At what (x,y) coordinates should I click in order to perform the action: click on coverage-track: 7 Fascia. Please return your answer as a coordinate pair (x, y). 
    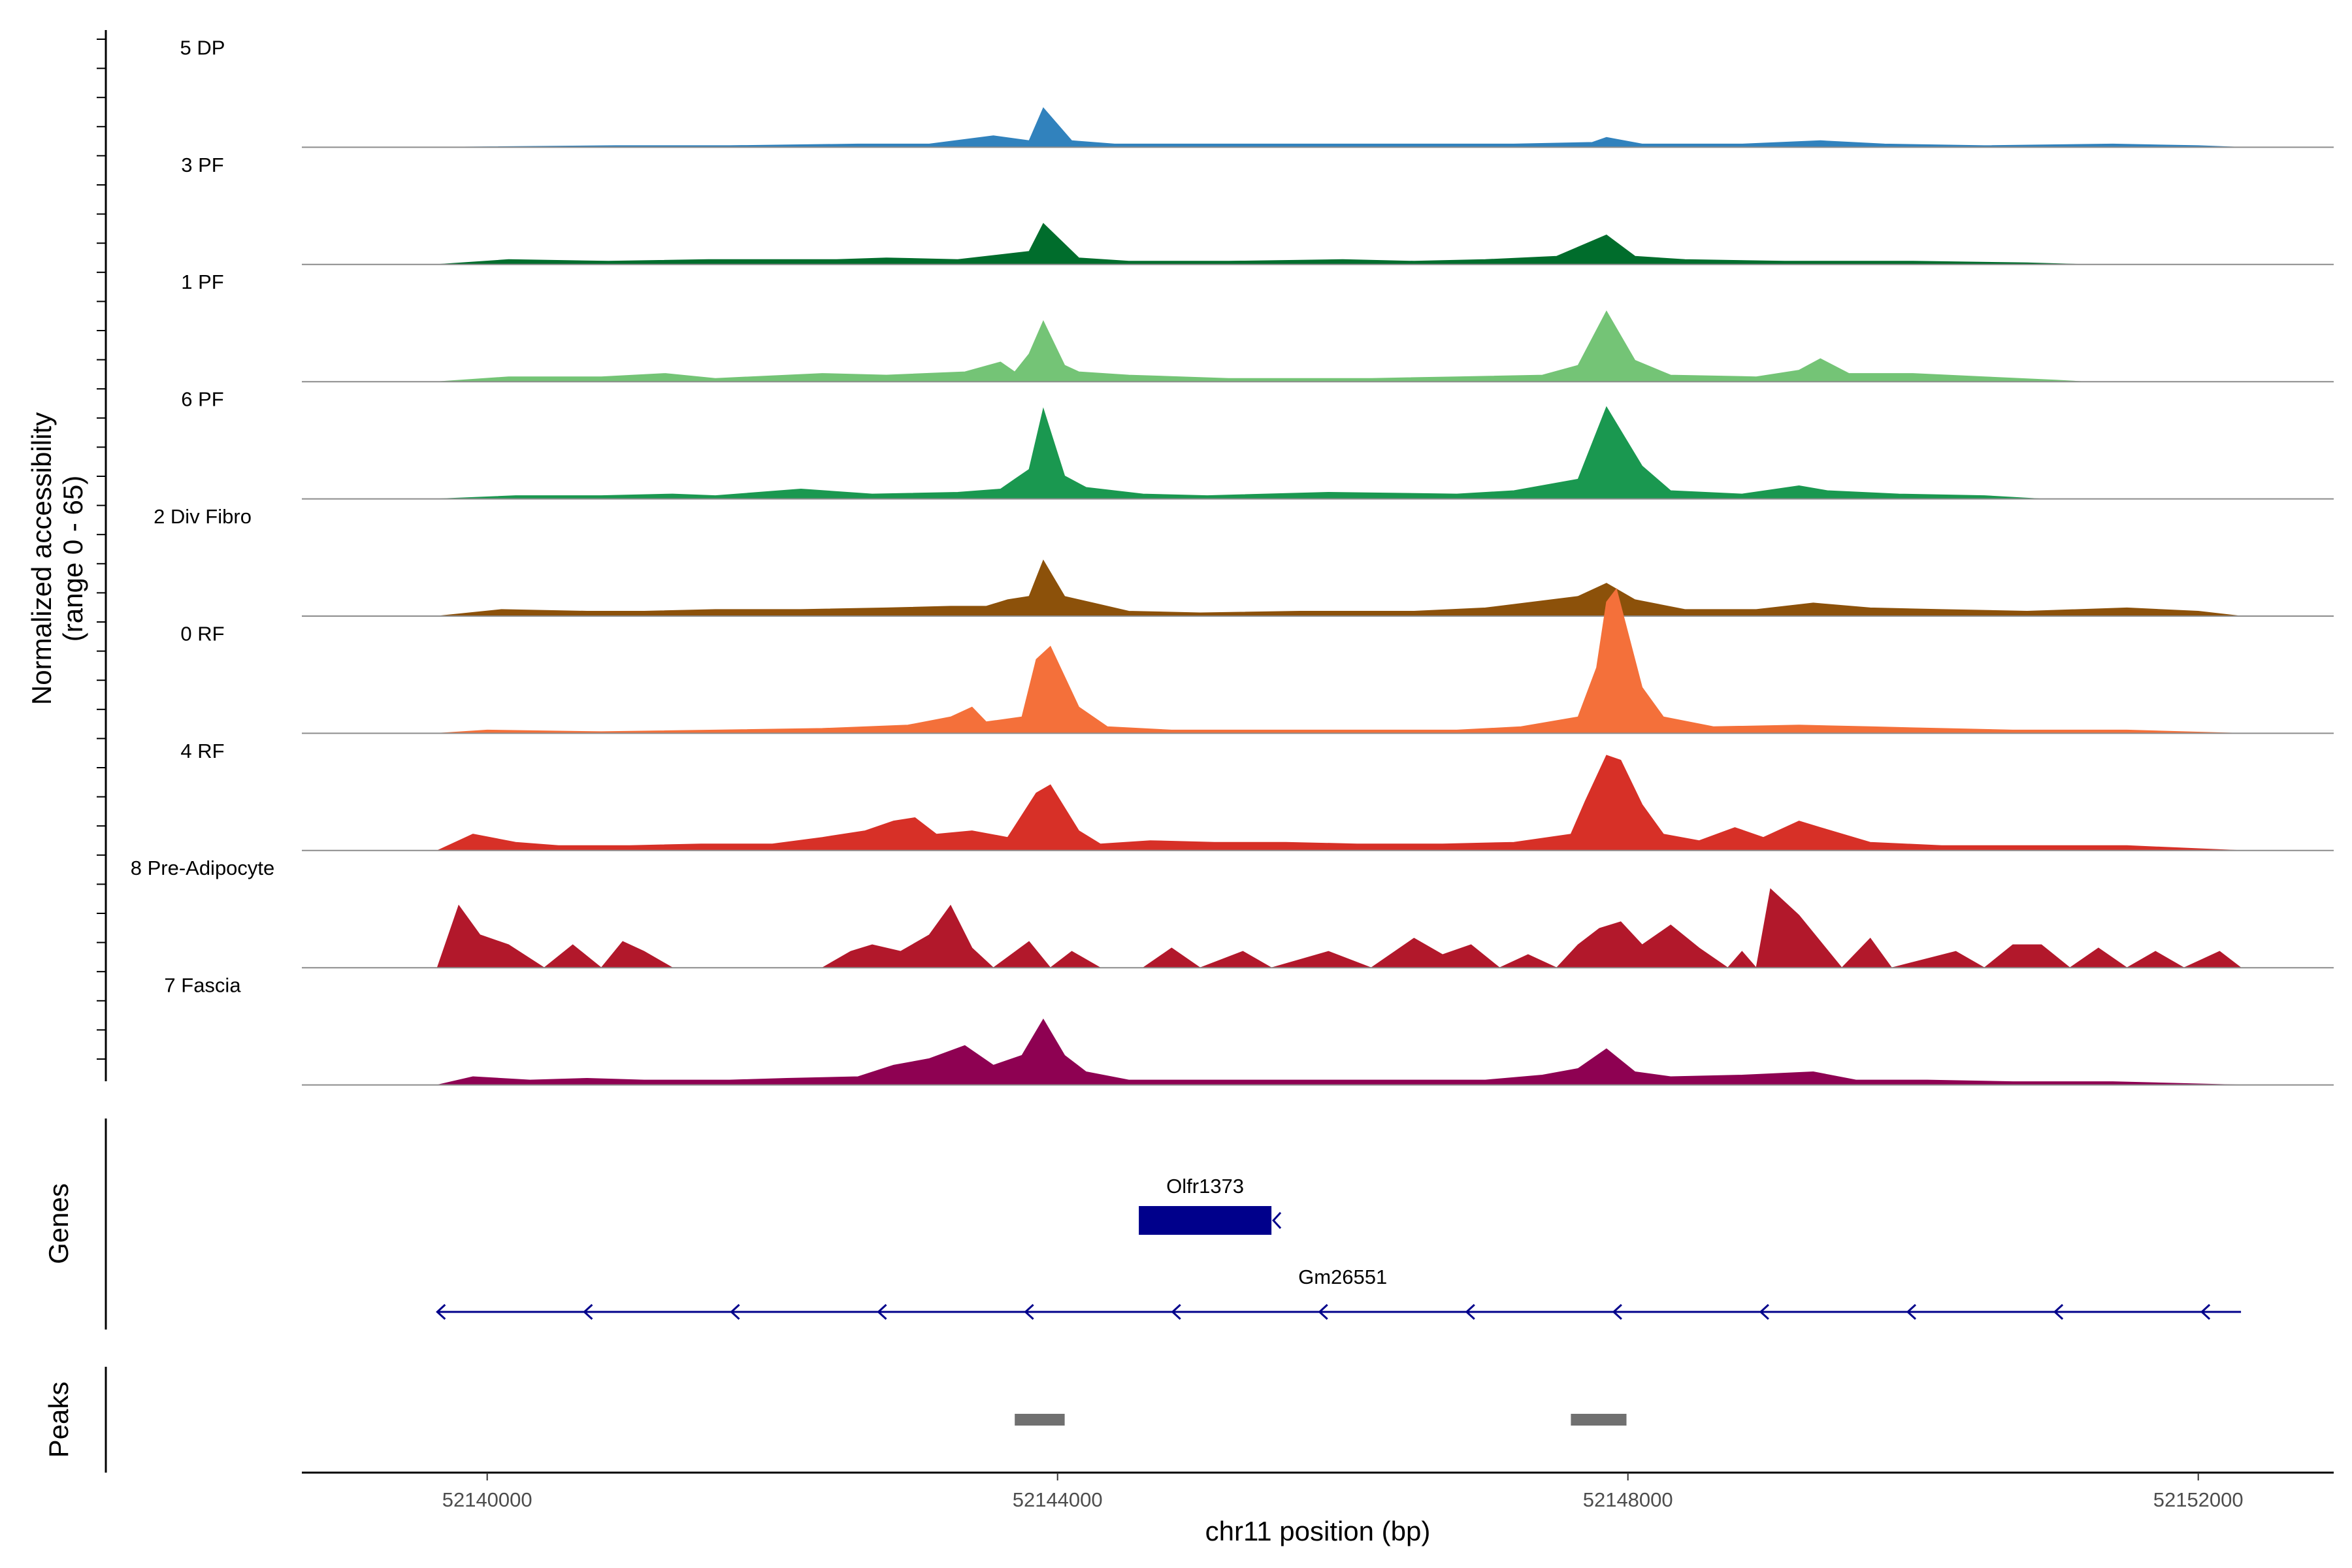
    Looking at the image, I should click on (1249, 1030).